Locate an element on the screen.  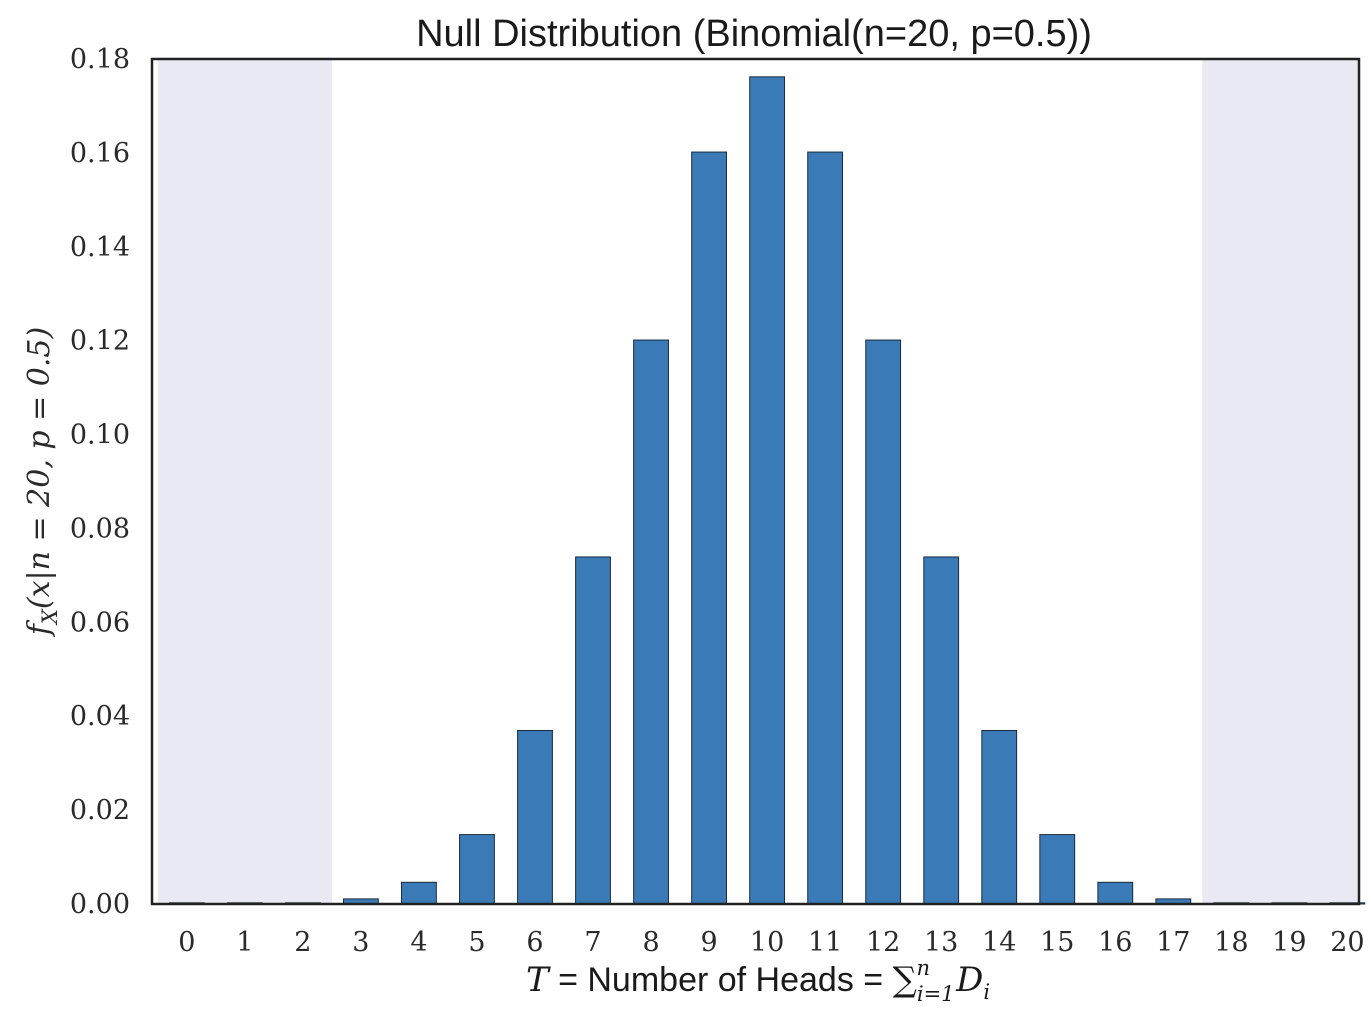
y-tick-label: 0.00 is located at coordinates (100, 904).